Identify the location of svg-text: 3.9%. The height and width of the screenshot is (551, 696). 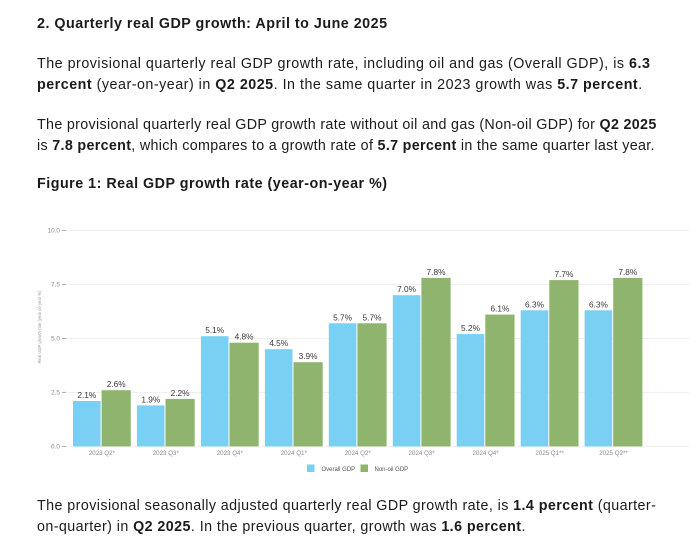
(309, 356).